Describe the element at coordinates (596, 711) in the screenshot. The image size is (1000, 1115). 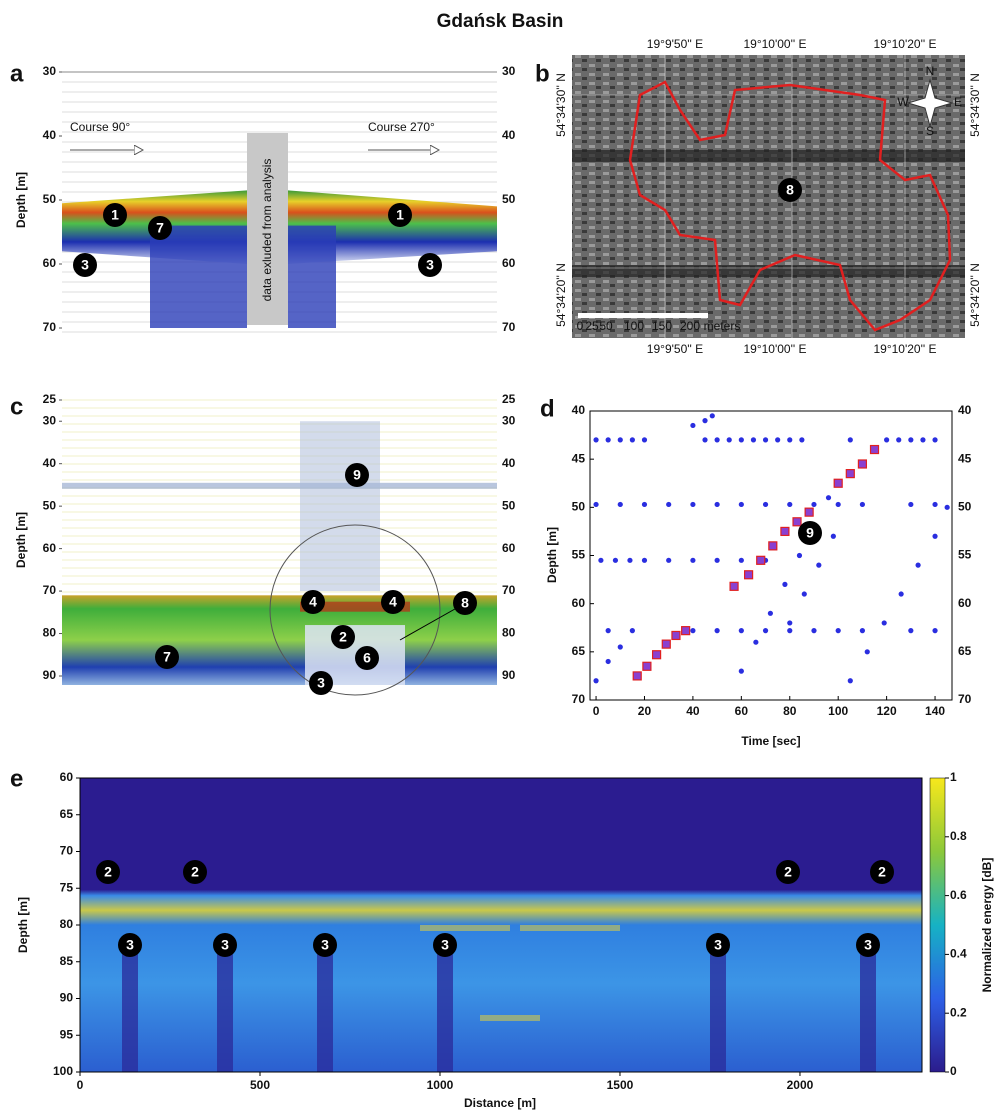
I see `x-tick-label: 0` at that location.